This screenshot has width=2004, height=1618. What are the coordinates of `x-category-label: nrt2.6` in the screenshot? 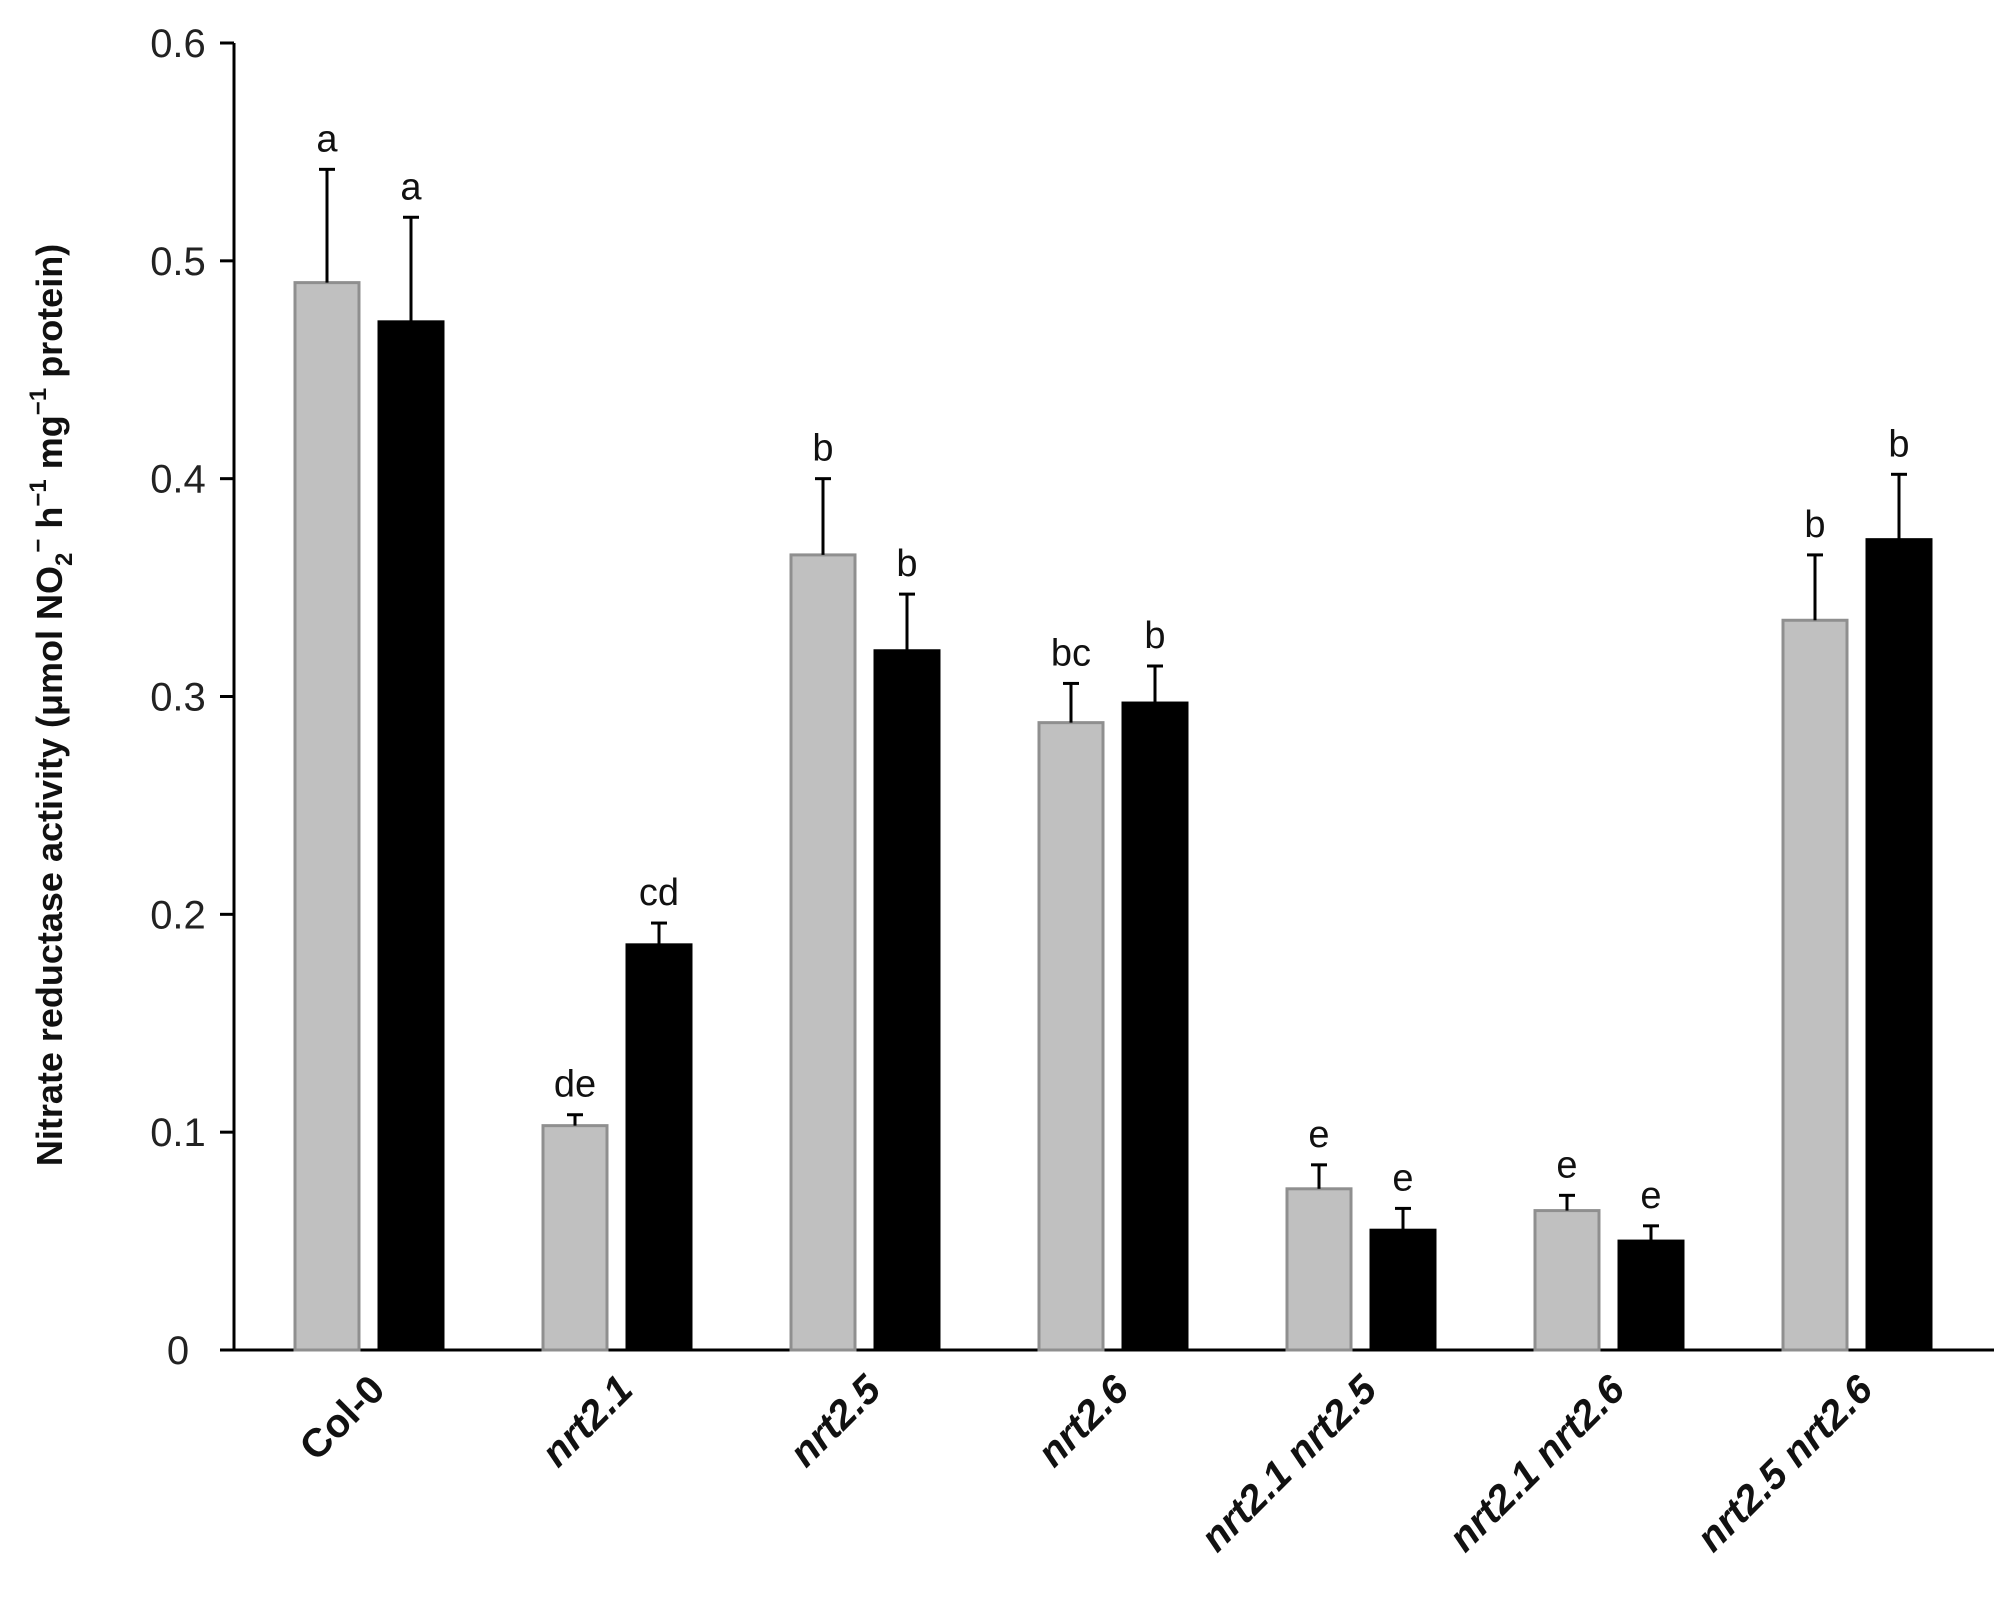 It's located at (1083, 1421).